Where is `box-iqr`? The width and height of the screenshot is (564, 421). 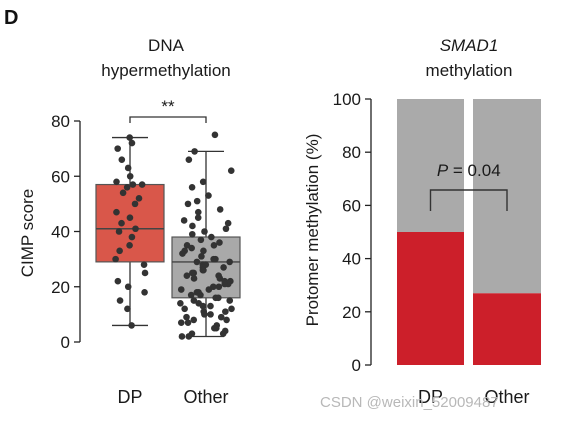
box-iqr is located at coordinates (130, 223).